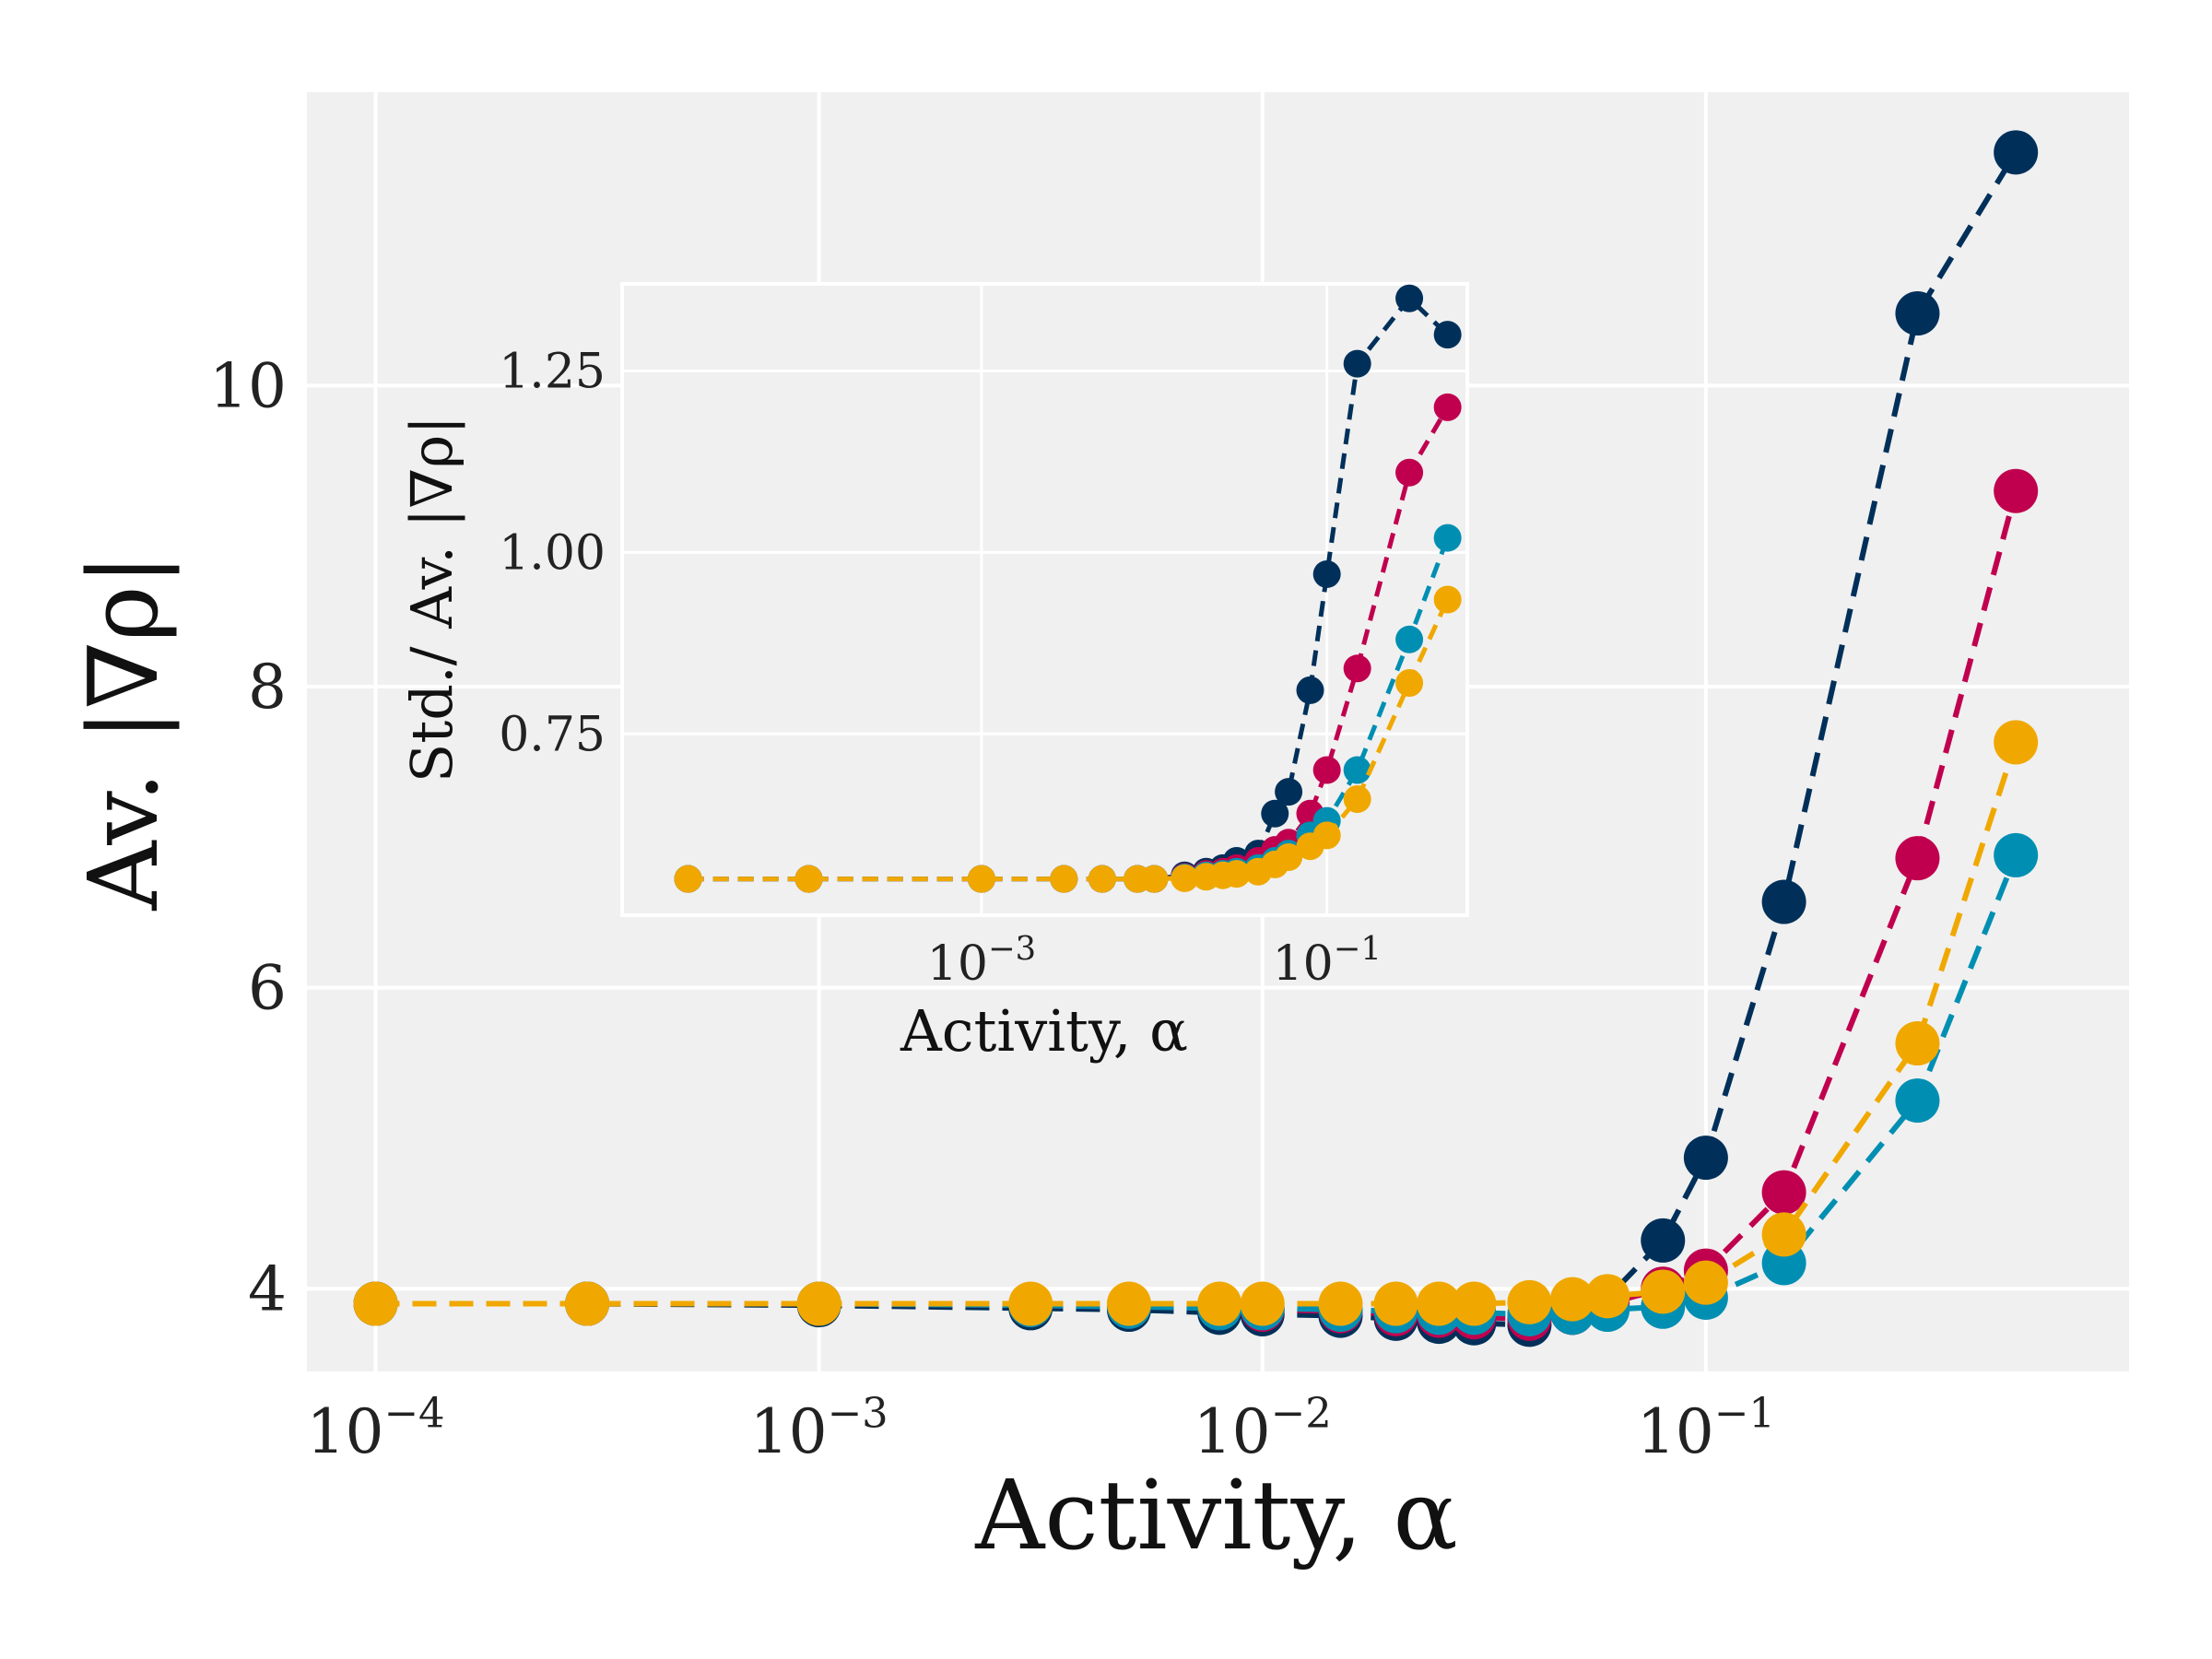 Image resolution: width=2212 pixels, height=1659 pixels. I want to click on main-y-tick-label: 10, so click(248, 386).